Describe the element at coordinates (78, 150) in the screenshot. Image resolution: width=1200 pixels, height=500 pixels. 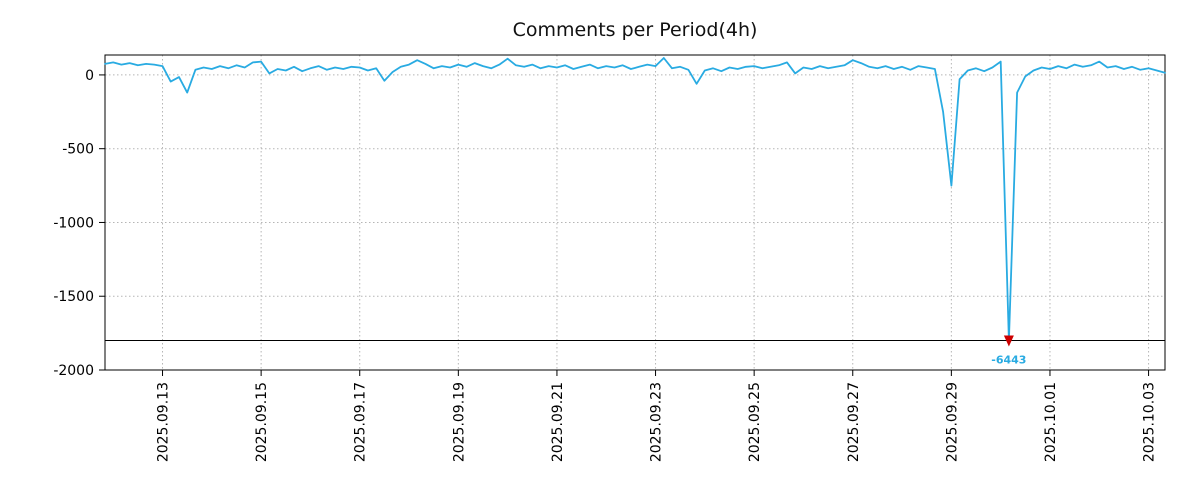
I see `y-tick-label: -500` at that location.